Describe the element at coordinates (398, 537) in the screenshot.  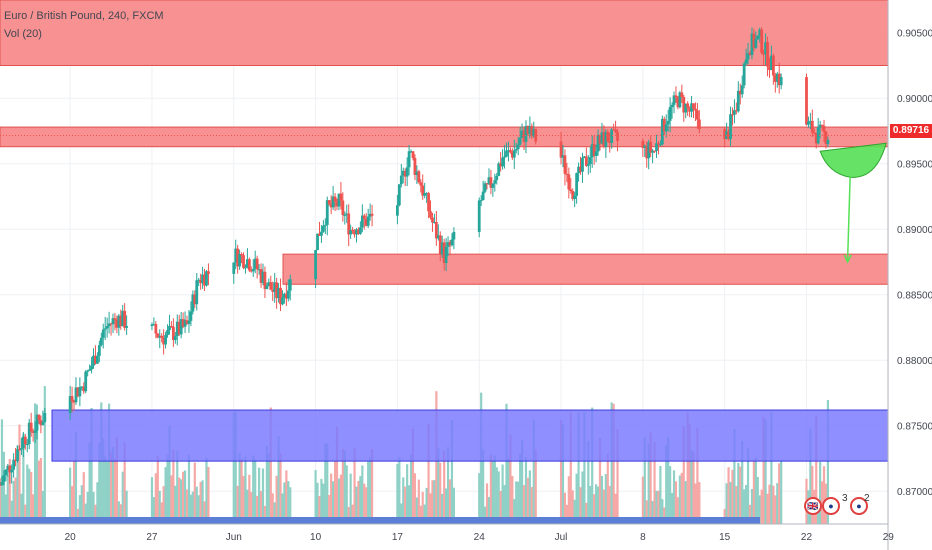
I see `time-tick-label: 17` at that location.